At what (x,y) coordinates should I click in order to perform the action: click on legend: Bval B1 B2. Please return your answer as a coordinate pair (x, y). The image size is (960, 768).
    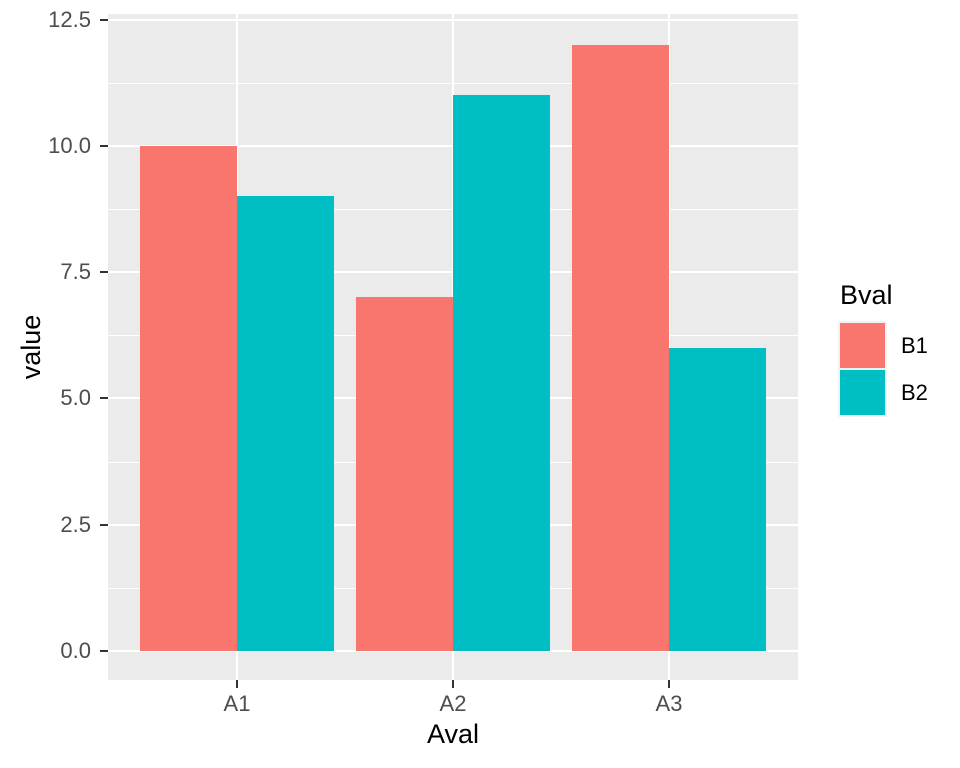
    Looking at the image, I should click on (900, 347).